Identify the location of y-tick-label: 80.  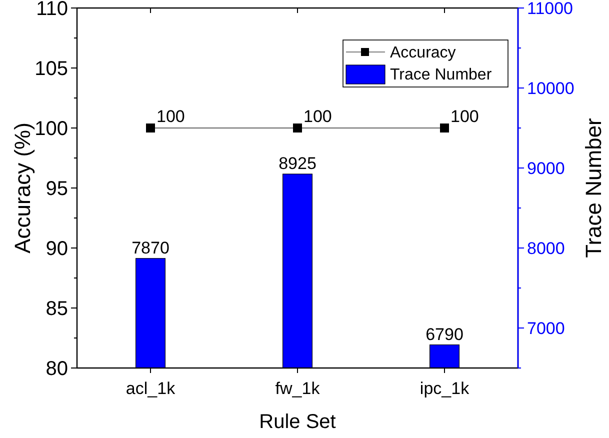
(57, 369).